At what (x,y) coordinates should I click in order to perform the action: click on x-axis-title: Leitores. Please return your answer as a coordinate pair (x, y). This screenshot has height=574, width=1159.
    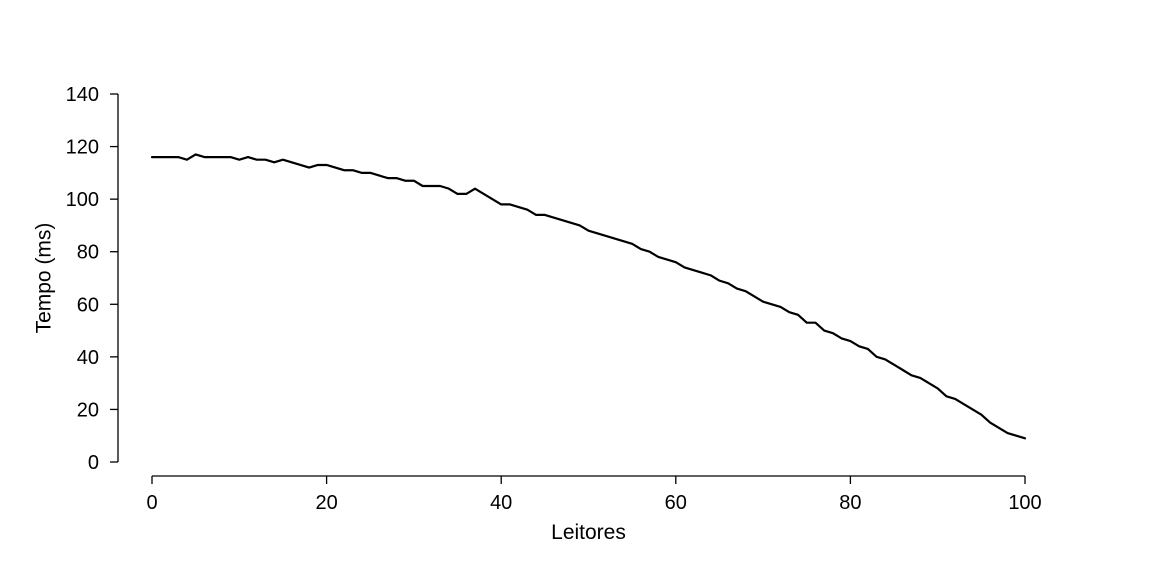
    Looking at the image, I should click on (588, 532).